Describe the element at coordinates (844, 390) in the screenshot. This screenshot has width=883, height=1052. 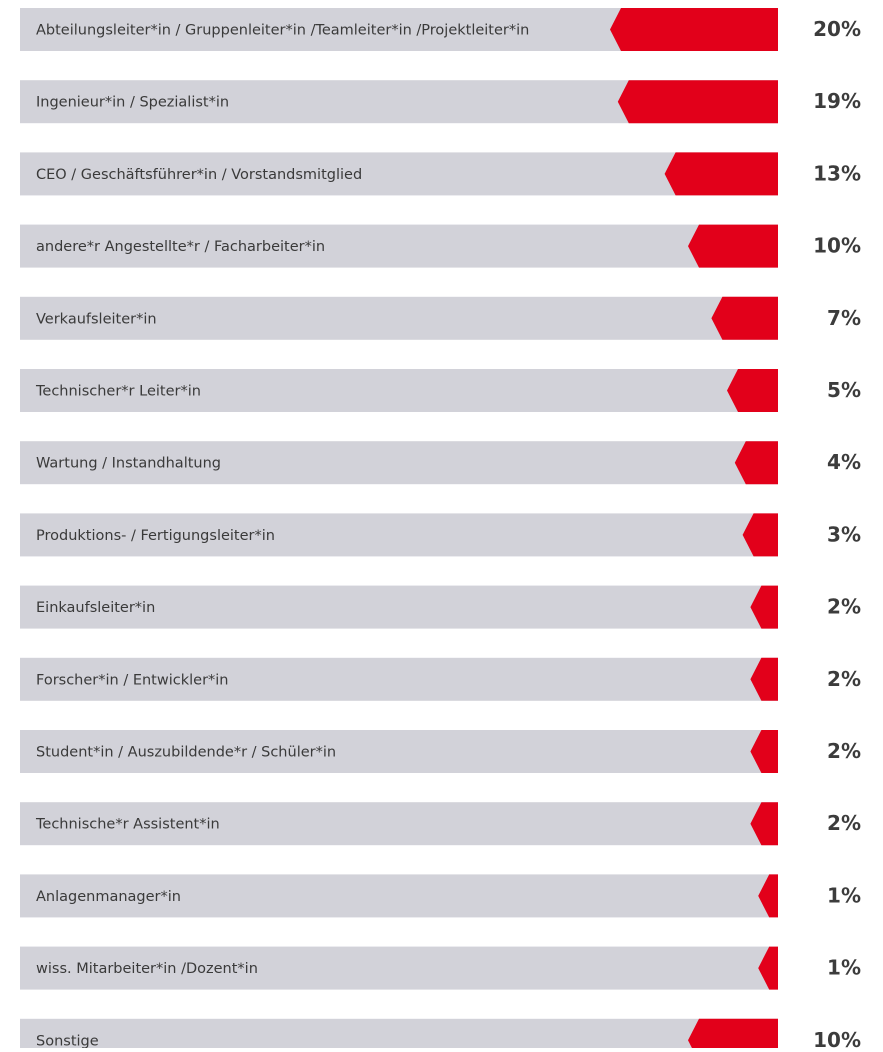
I see `value-label: 5%` at that location.